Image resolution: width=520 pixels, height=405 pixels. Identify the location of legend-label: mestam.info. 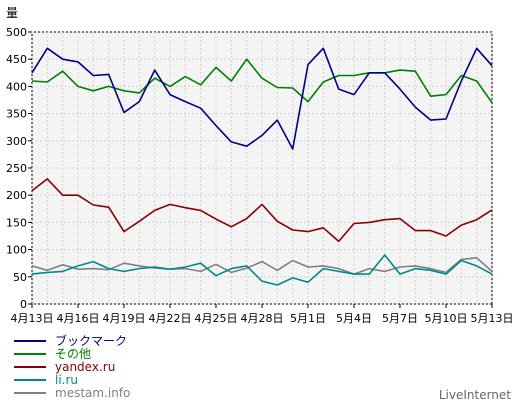
(92, 393).